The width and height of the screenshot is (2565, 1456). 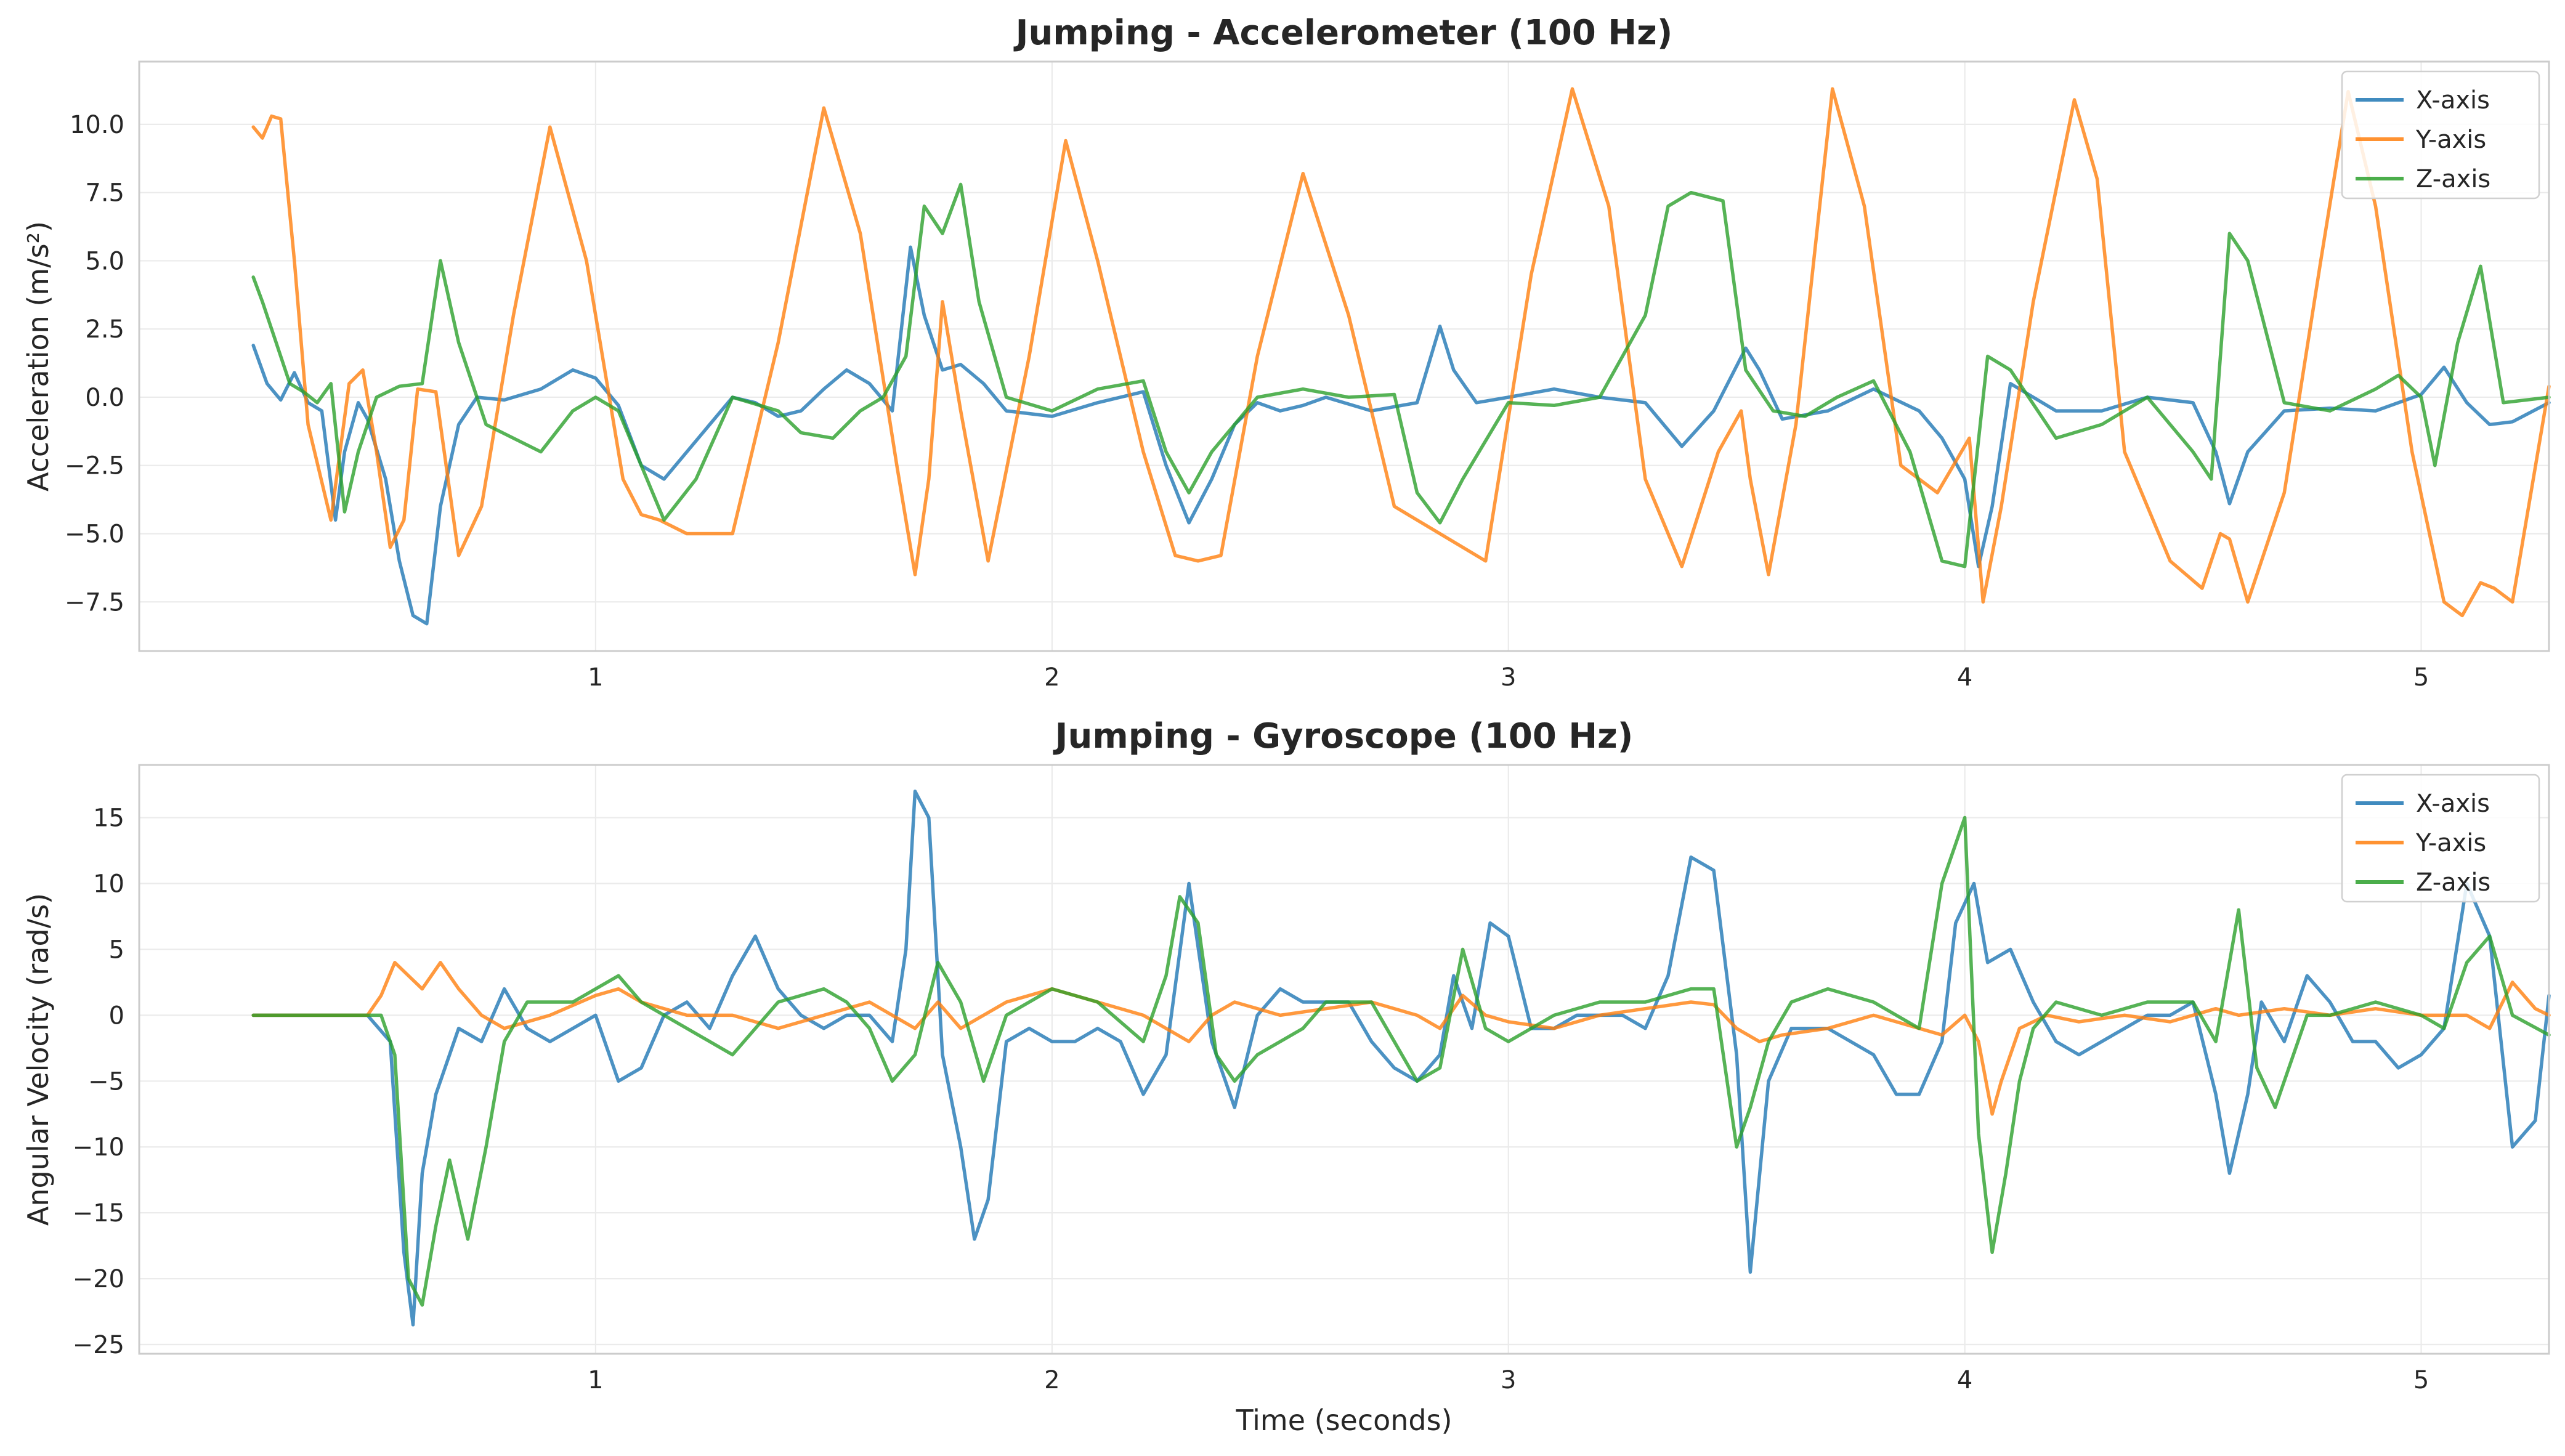 What do you see at coordinates (1401, 1038) in the screenshot?
I see `gyroscope-series-y-axis` at bounding box center [1401, 1038].